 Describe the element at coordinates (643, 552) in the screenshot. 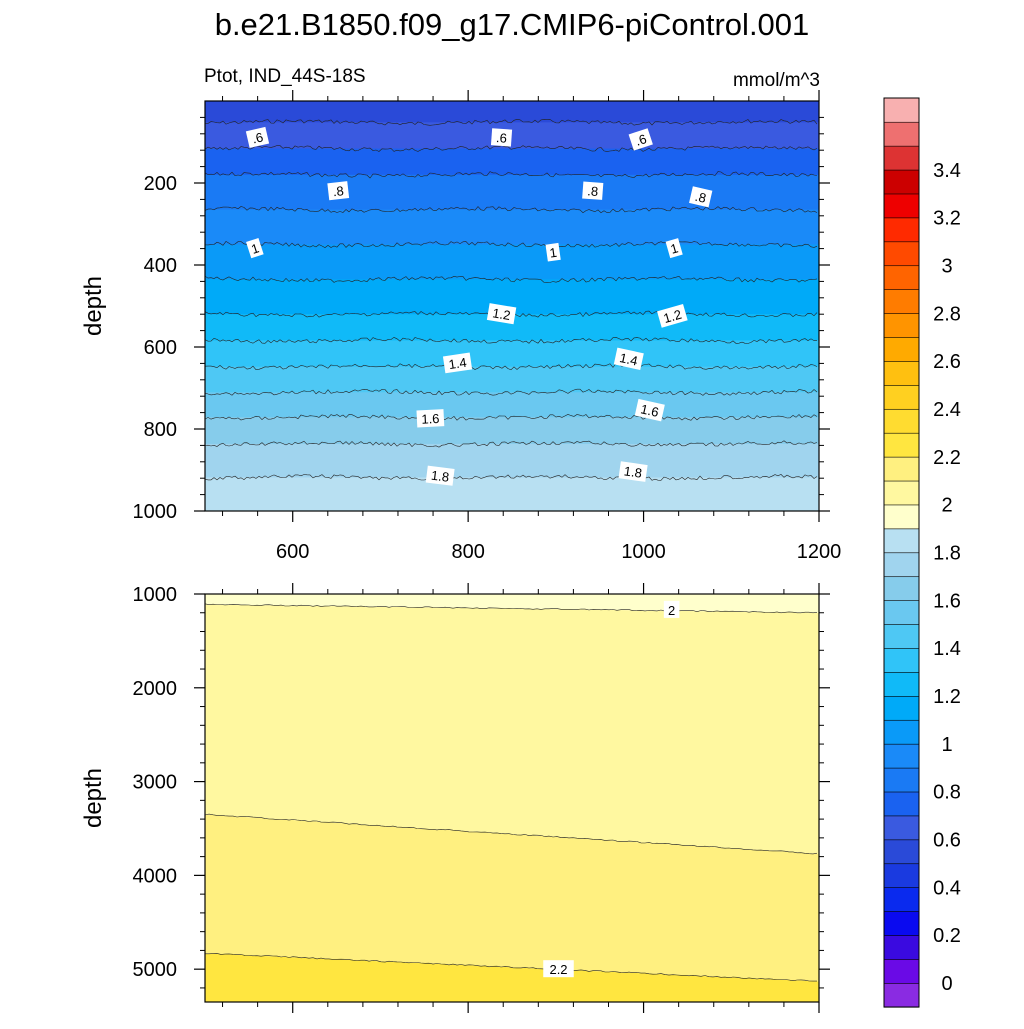

I see `x-tick-label: 1000` at that location.